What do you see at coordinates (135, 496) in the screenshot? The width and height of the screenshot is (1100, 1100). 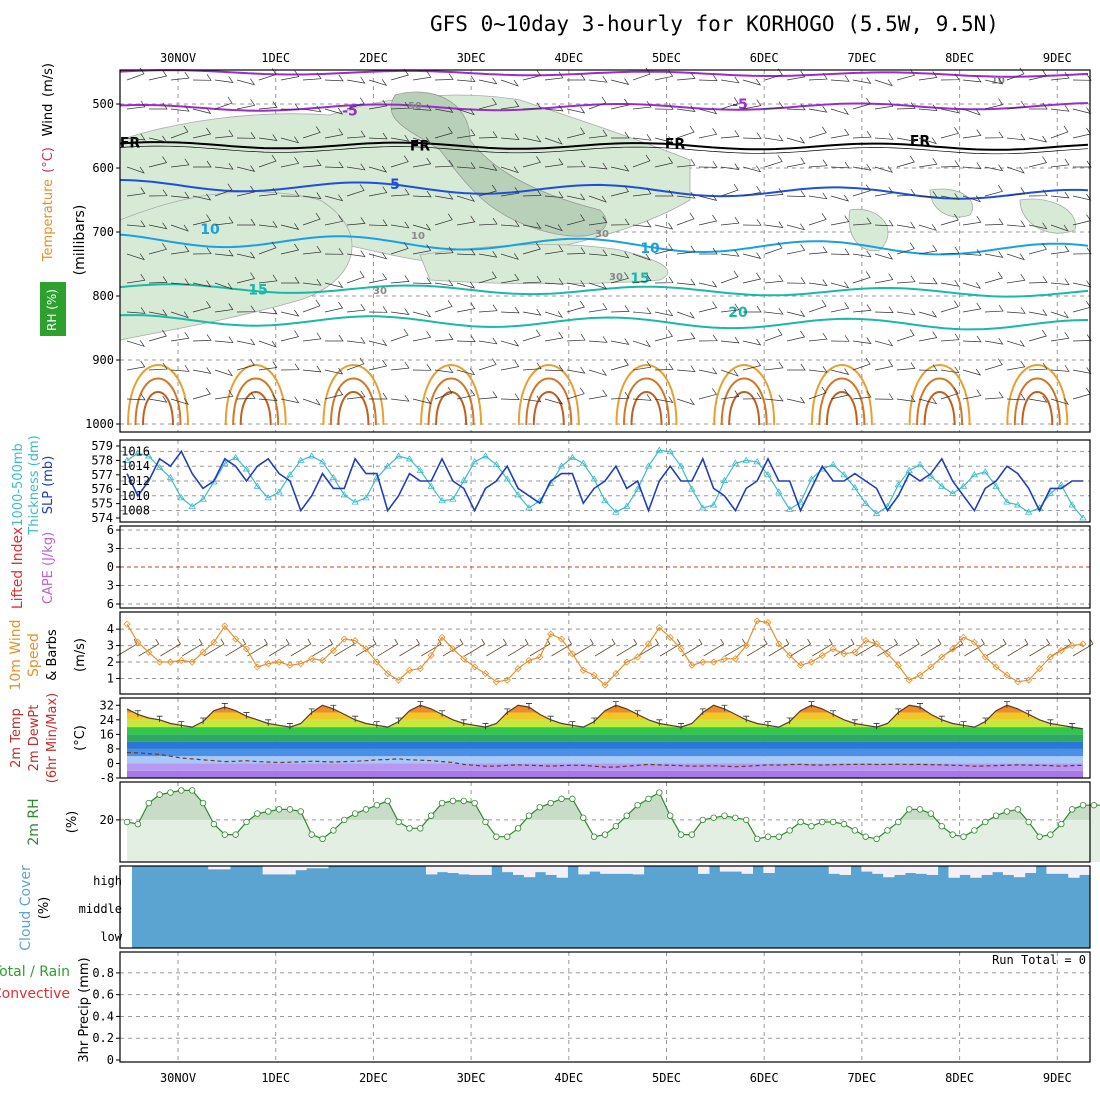 I see `y-tick-slp: 1010` at bounding box center [135, 496].